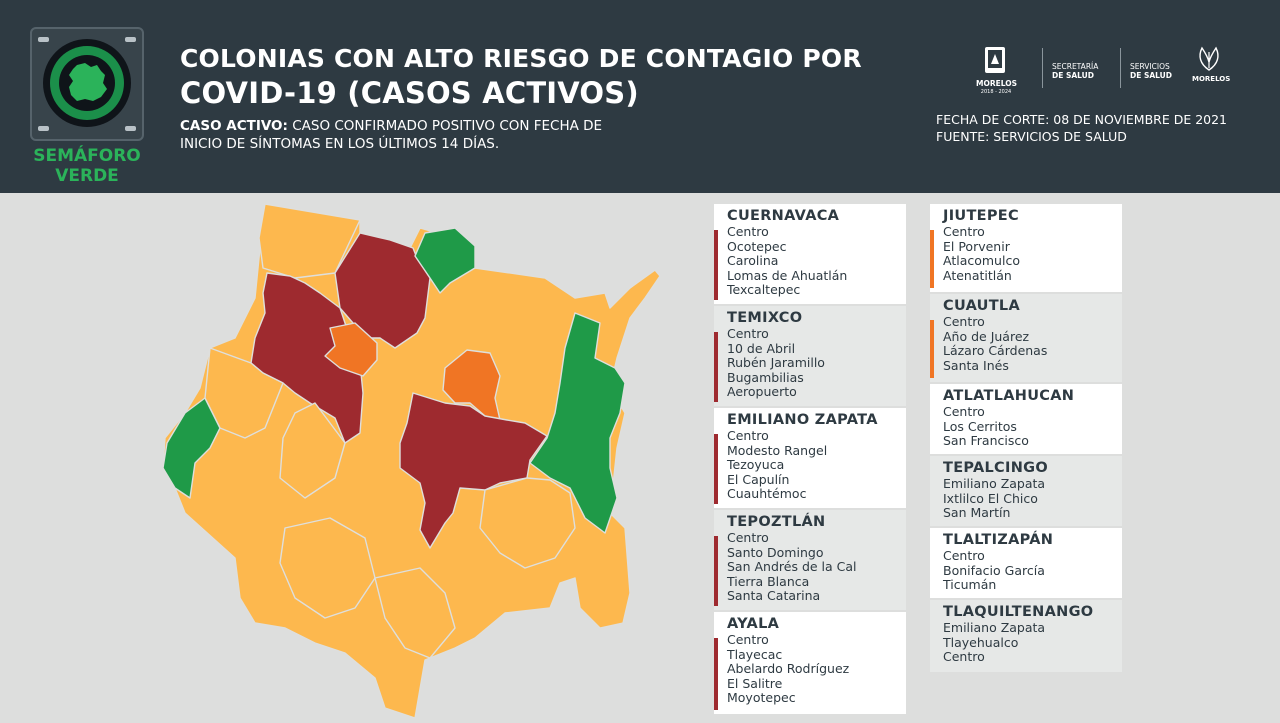 The image size is (1280, 723). Describe the element at coordinates (753, 261) in the screenshot. I see `colonia: Carolina` at that location.